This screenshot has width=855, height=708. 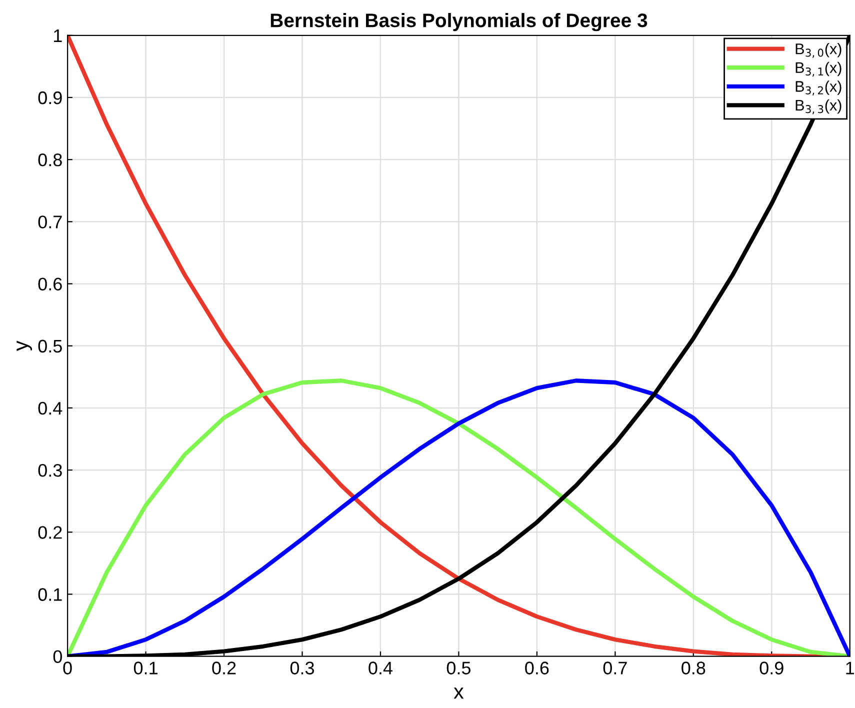 What do you see at coordinates (50, 594) in the screenshot?
I see `y-tick-label: 0.1` at bounding box center [50, 594].